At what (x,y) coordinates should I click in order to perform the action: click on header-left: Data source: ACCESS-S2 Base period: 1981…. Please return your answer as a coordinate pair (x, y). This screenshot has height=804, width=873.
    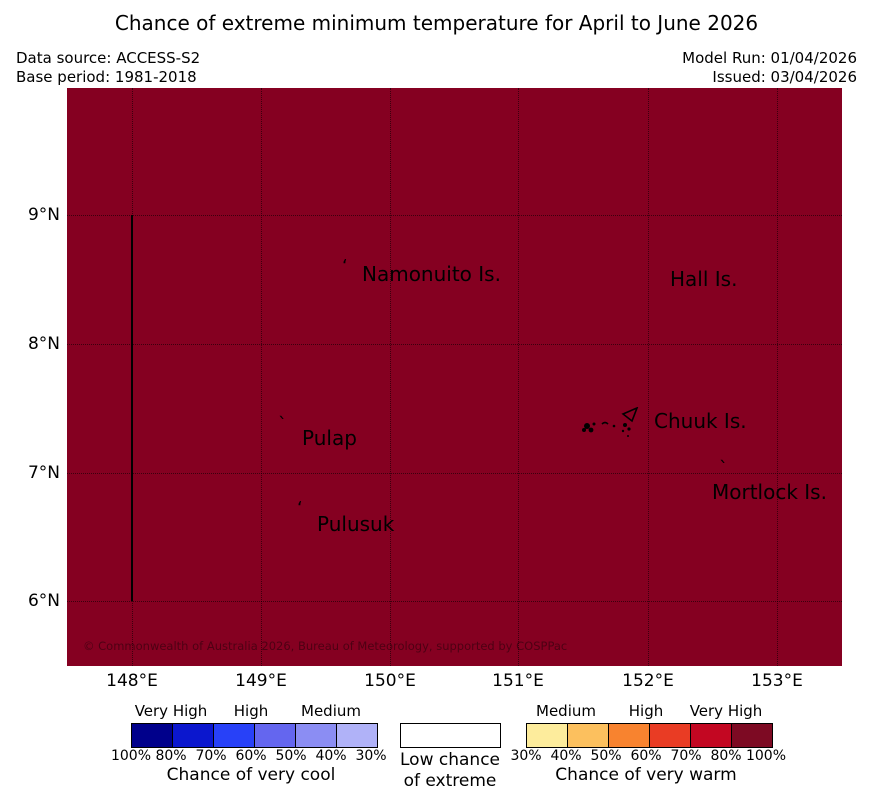
    Looking at the image, I should click on (108, 68).